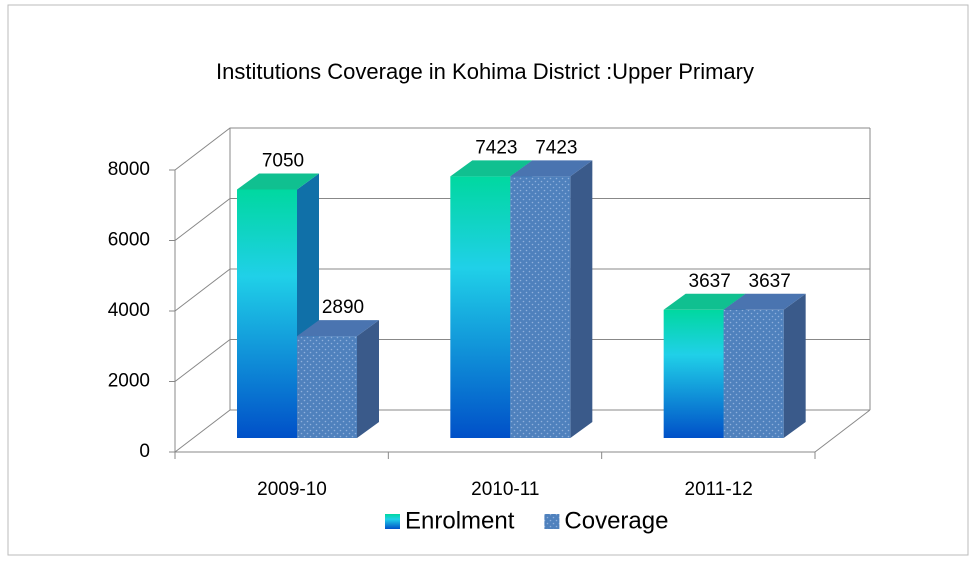 The image size is (976, 561). What do you see at coordinates (283, 161) in the screenshot?
I see `value-label: 7050` at bounding box center [283, 161].